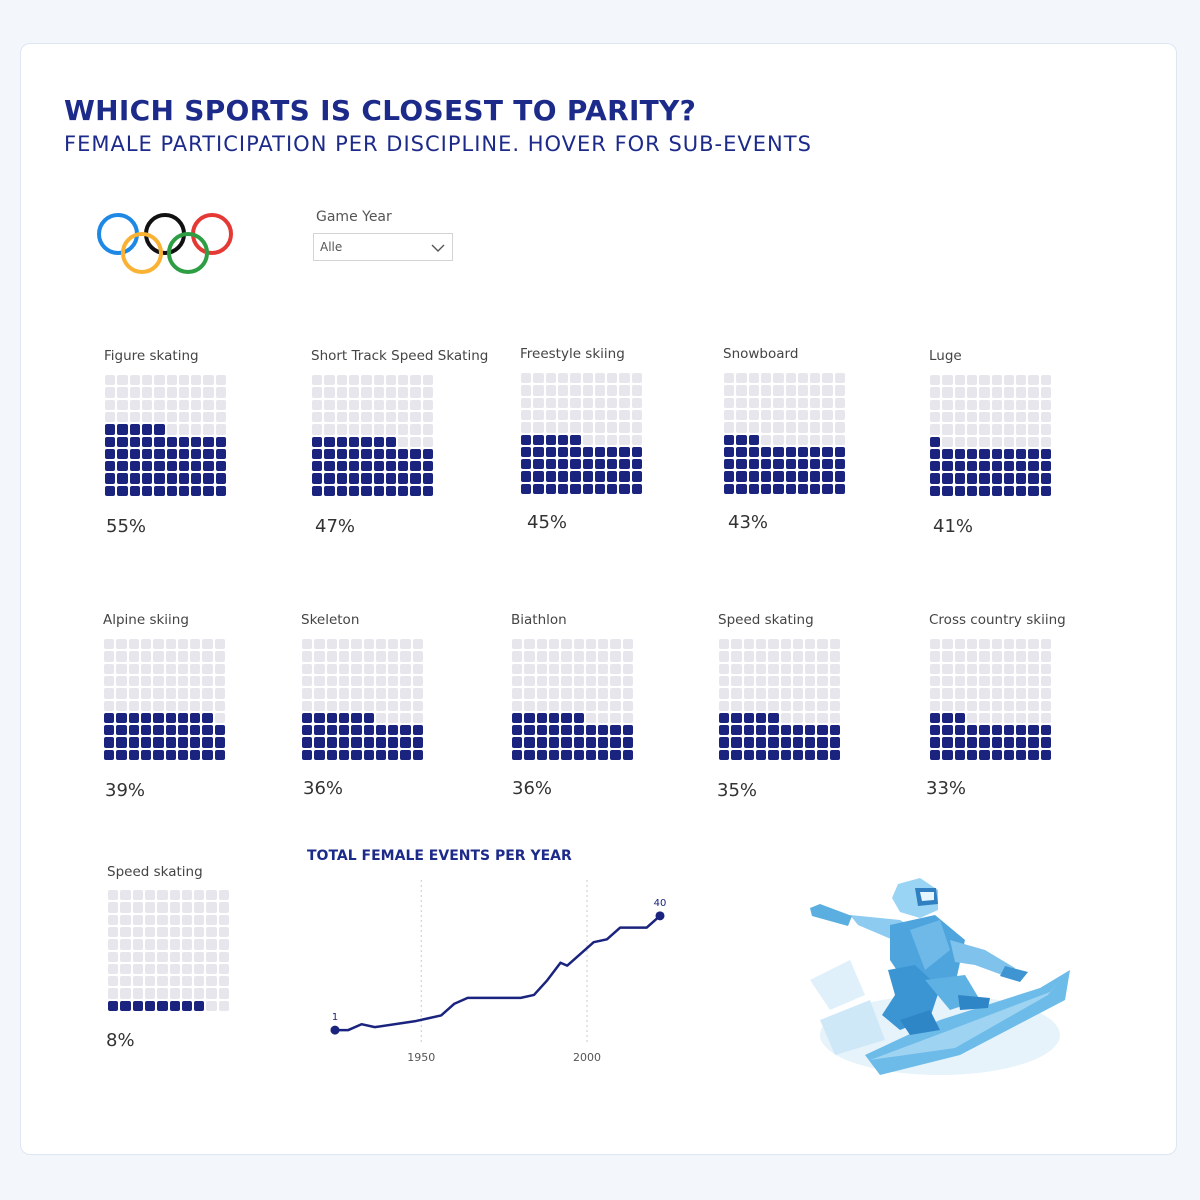 This screenshot has width=1200, height=1200. I want to click on discipline-label: Speed skating, so click(155, 872).